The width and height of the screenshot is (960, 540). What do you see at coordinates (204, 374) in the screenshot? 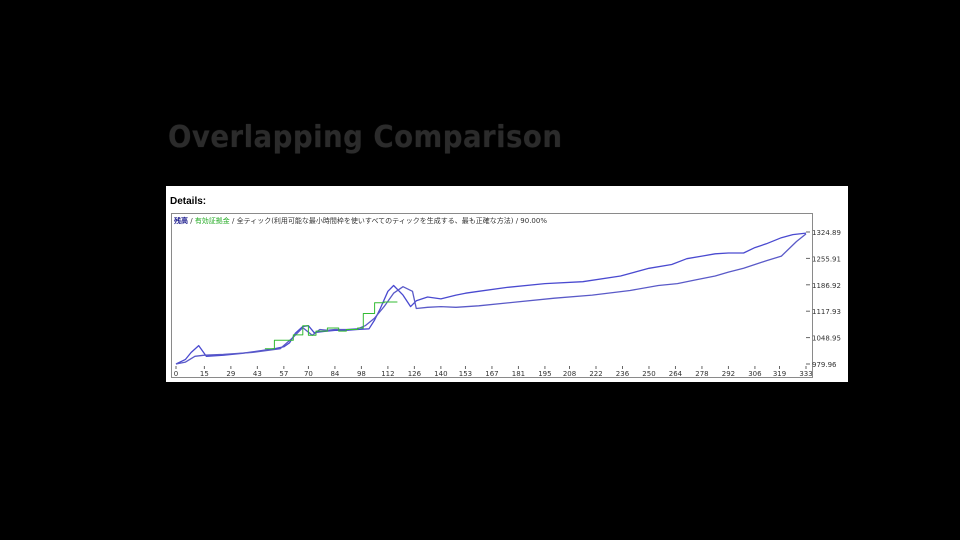
I see `x-tick-label: 15` at bounding box center [204, 374].